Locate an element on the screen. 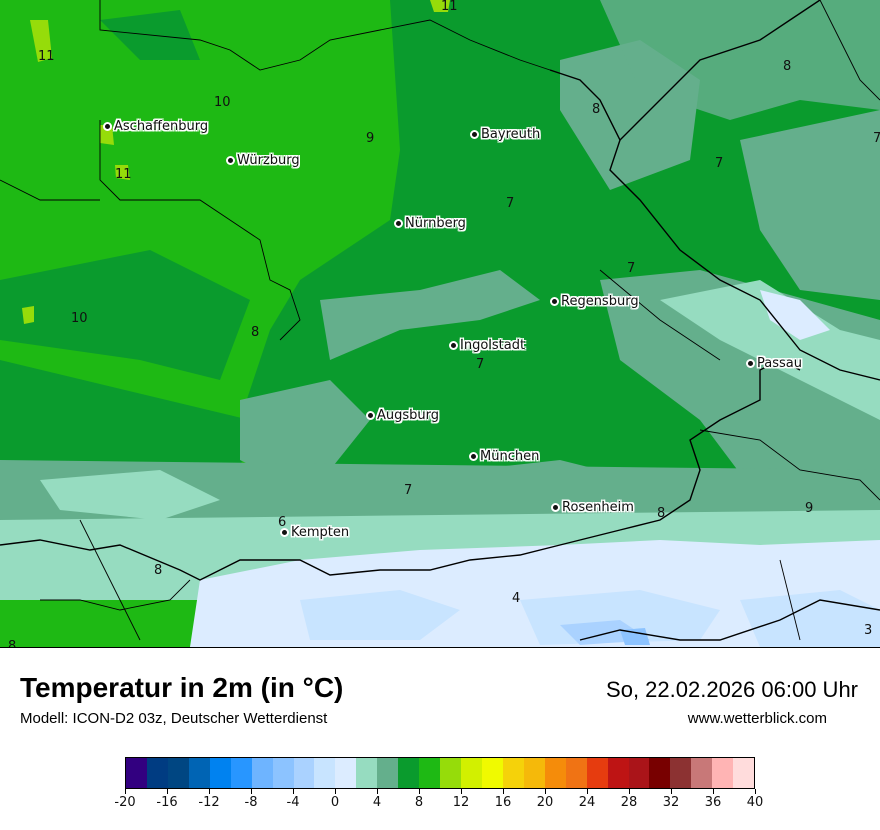  city-label: Nürnberg is located at coordinates (435, 223).